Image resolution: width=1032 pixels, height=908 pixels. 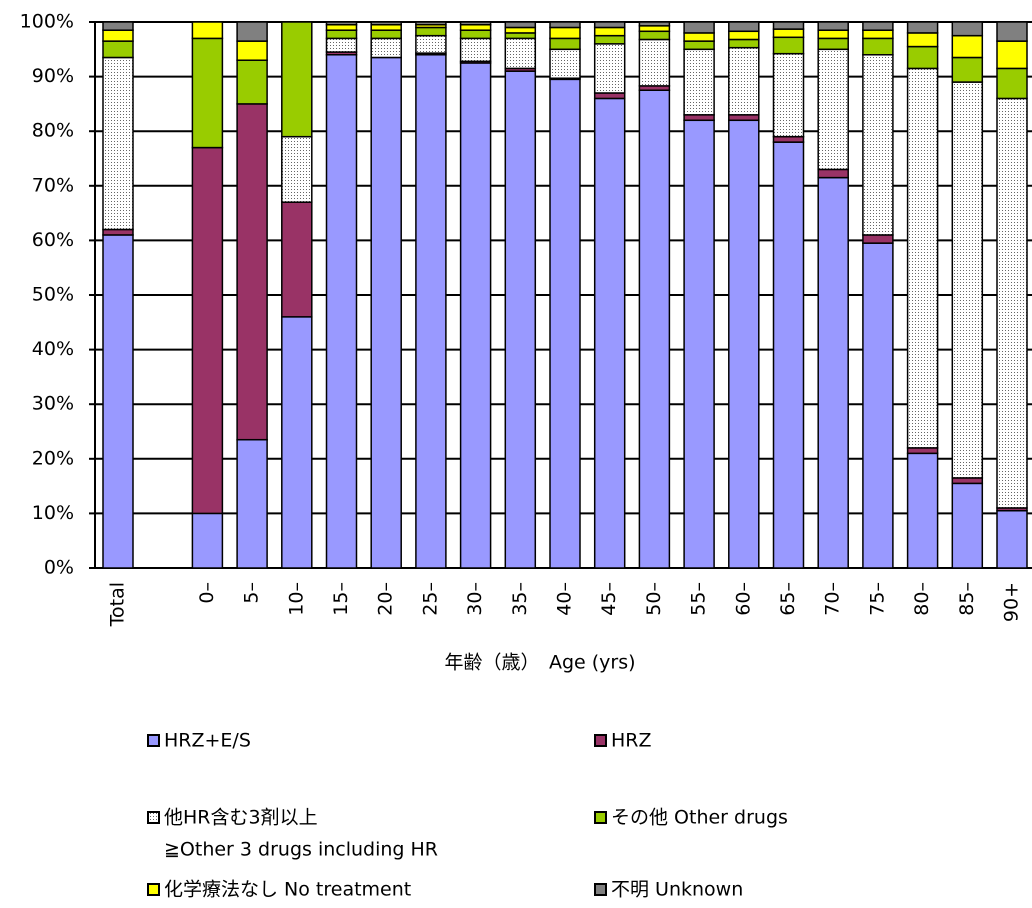 I want to click on x-tick-label: 75–, so click(x=877, y=599).